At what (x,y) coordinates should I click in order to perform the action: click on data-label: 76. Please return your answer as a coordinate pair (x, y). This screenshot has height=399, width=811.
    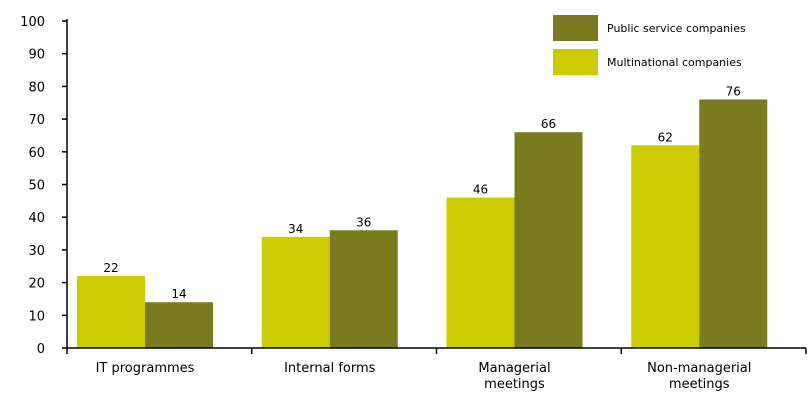
    Looking at the image, I should click on (733, 91).